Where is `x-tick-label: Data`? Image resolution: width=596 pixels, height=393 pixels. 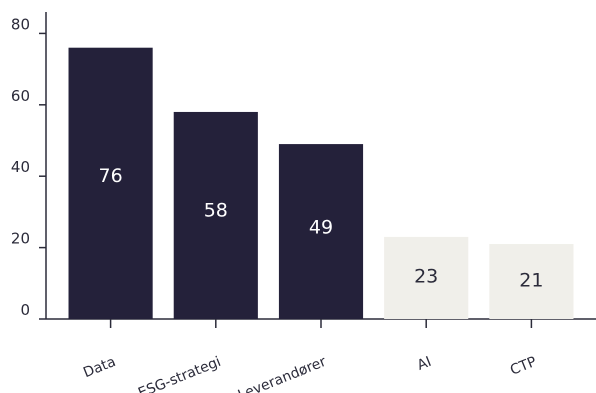
x-tick-label: Data is located at coordinates (99, 367).